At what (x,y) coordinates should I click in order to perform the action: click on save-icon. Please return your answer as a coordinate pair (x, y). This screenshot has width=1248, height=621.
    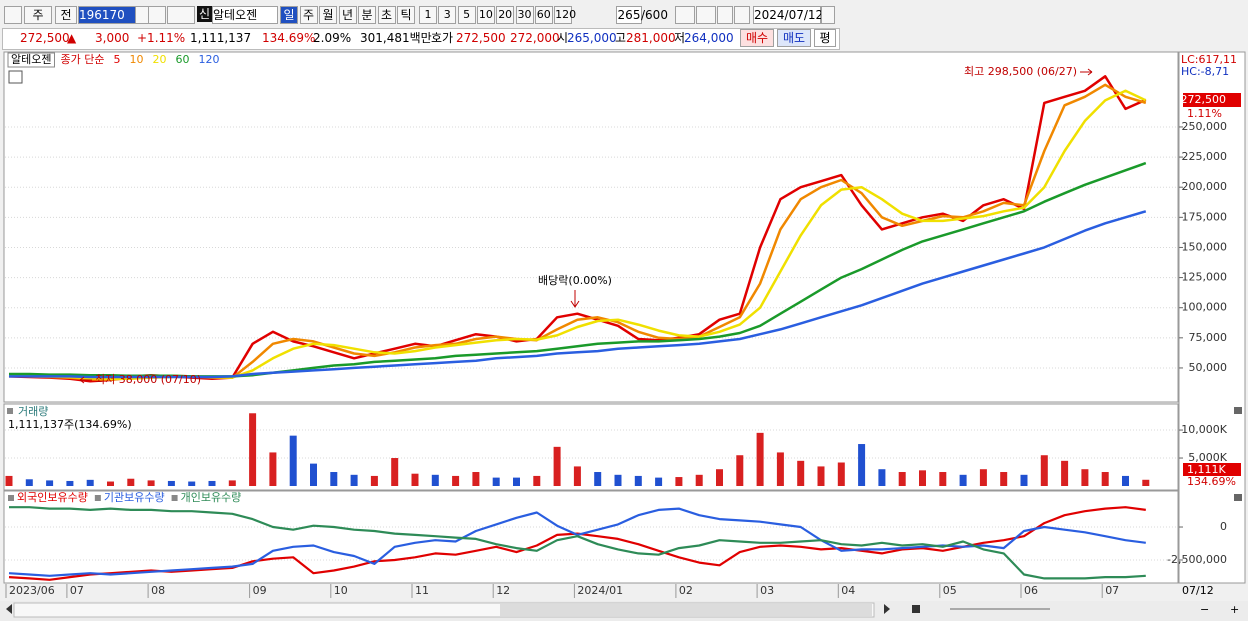
    Looking at the image, I should click on (725, 15).